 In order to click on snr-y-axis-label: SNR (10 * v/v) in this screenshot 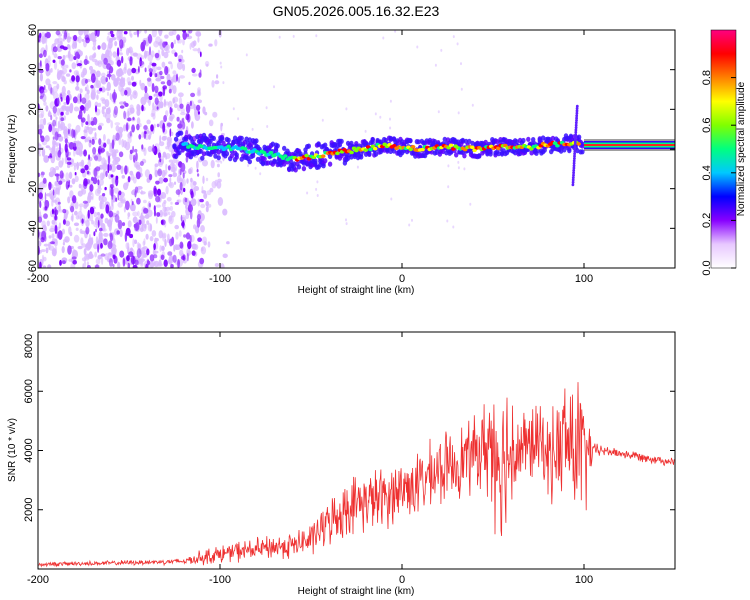, I will do `click(12, 450)`.